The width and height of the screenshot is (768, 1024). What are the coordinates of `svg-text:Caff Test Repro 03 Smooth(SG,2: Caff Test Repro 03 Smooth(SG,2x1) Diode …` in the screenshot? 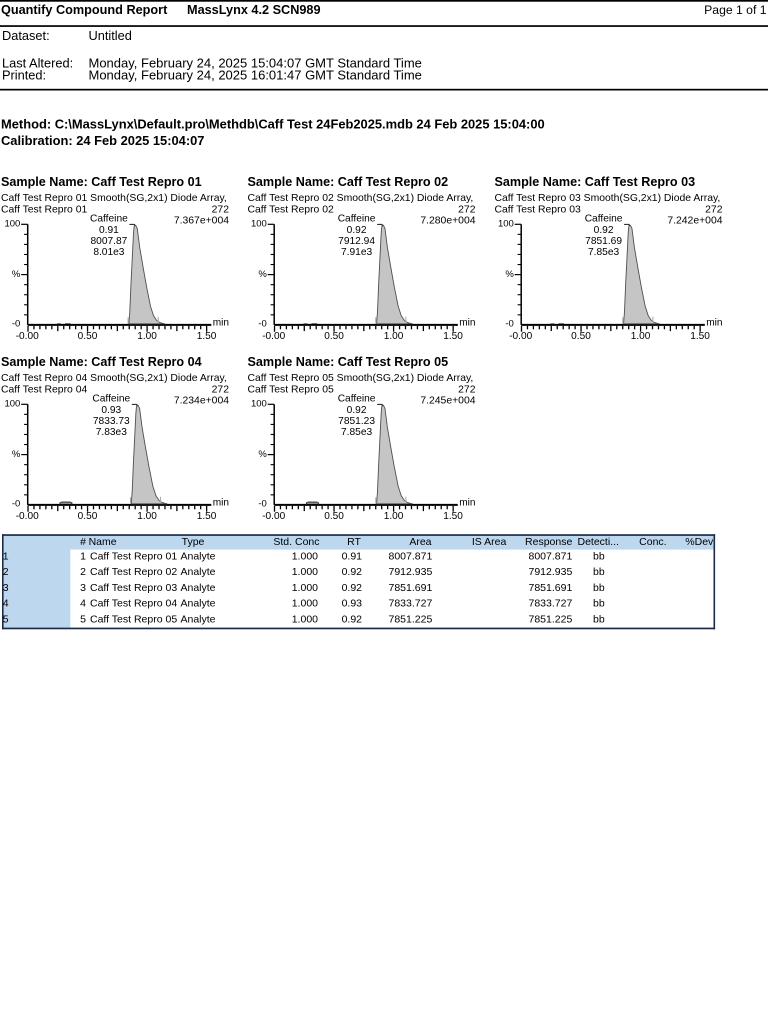 It's located at (608, 198).